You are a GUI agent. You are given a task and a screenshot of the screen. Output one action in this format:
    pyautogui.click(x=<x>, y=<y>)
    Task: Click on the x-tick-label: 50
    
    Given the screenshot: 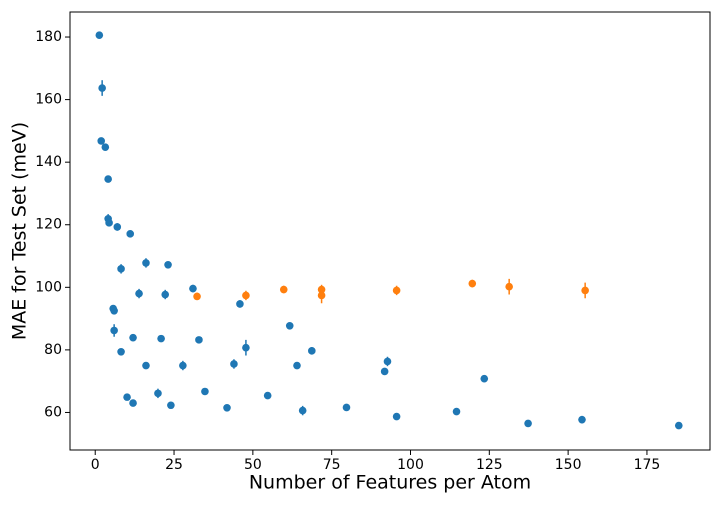 What is the action you would take?
    pyautogui.click(x=253, y=465)
    